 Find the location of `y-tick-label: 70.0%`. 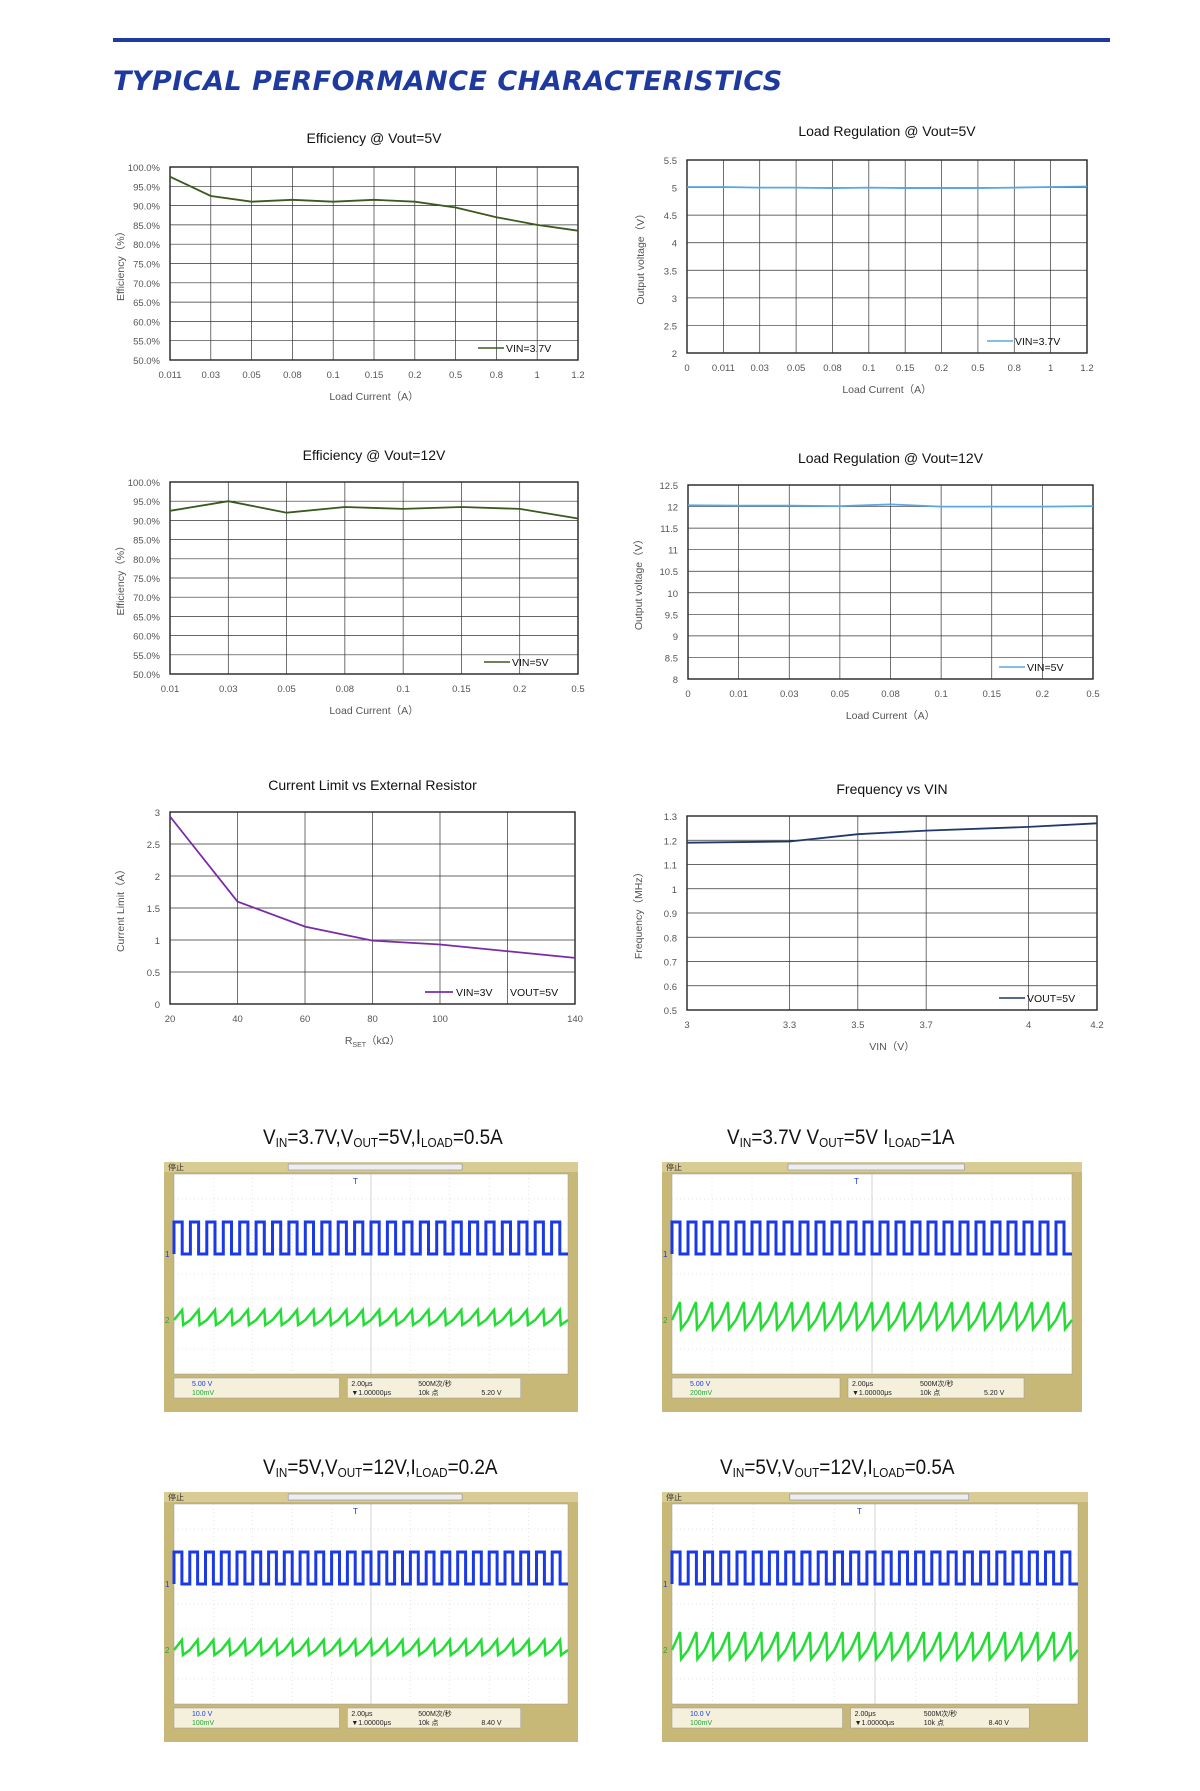

y-tick-label: 70.0% is located at coordinates (146, 284).